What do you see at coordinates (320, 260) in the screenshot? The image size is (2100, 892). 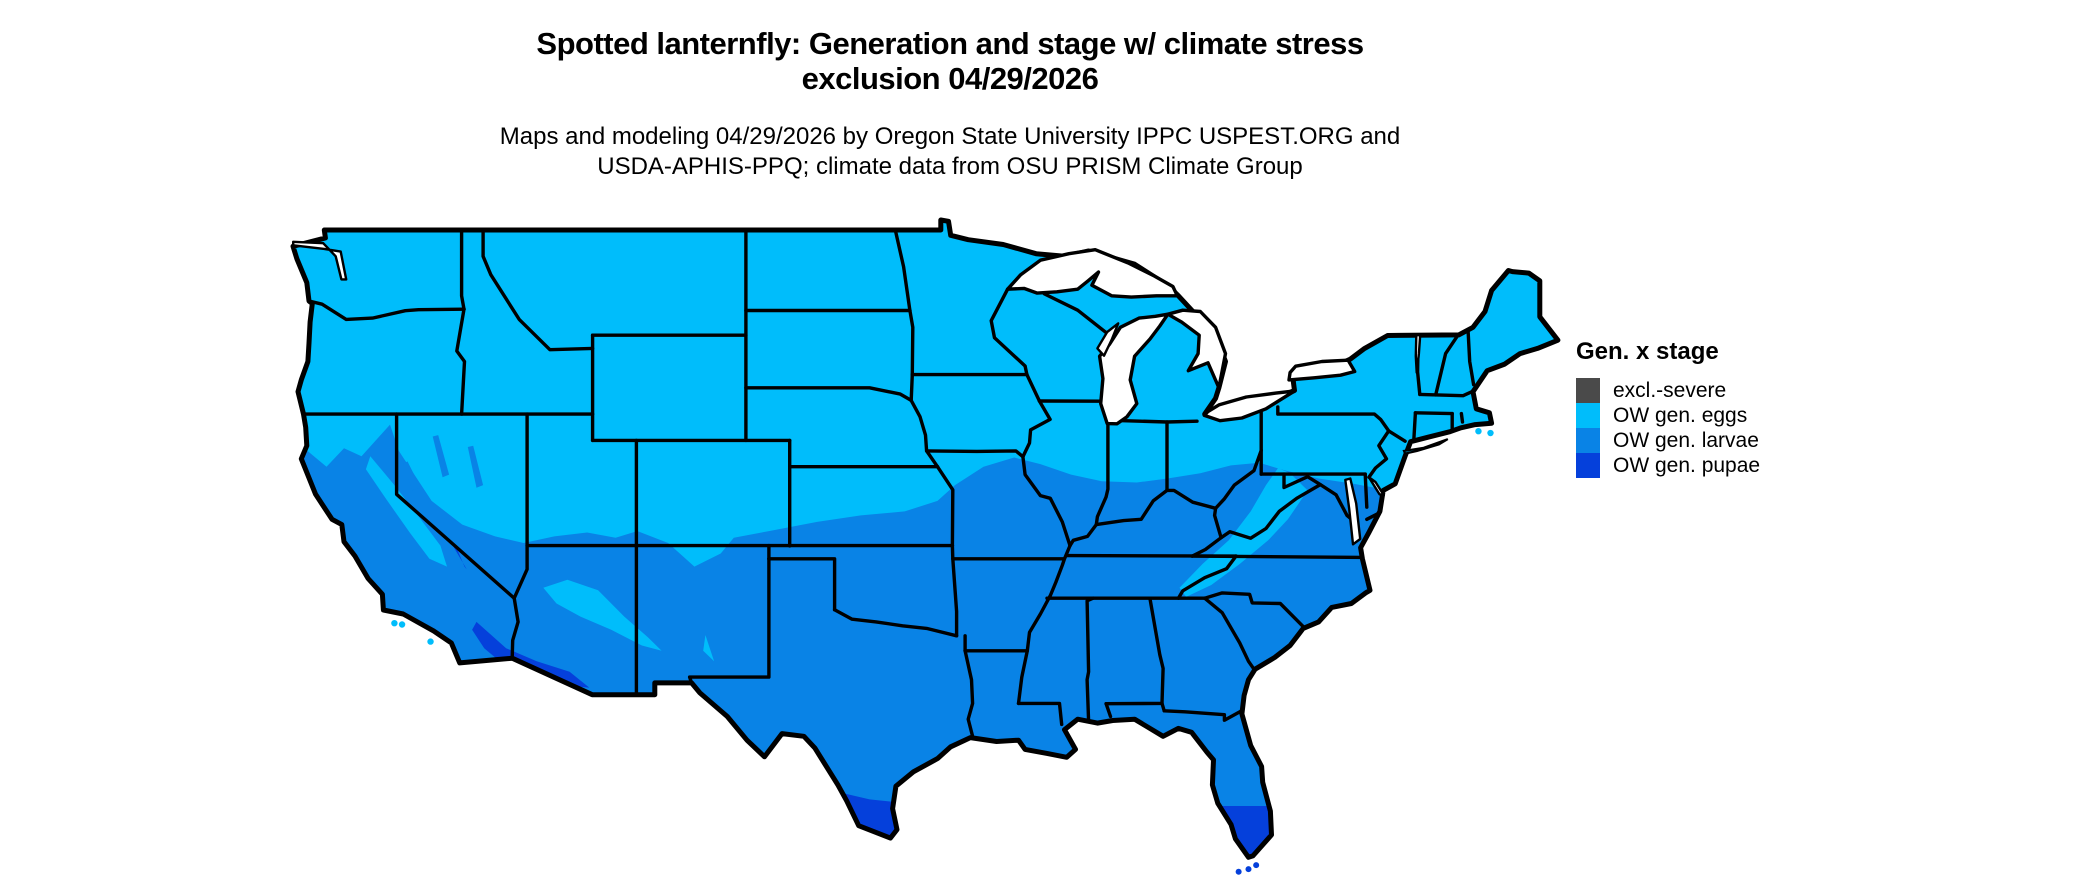 I see `puget-sound` at bounding box center [320, 260].